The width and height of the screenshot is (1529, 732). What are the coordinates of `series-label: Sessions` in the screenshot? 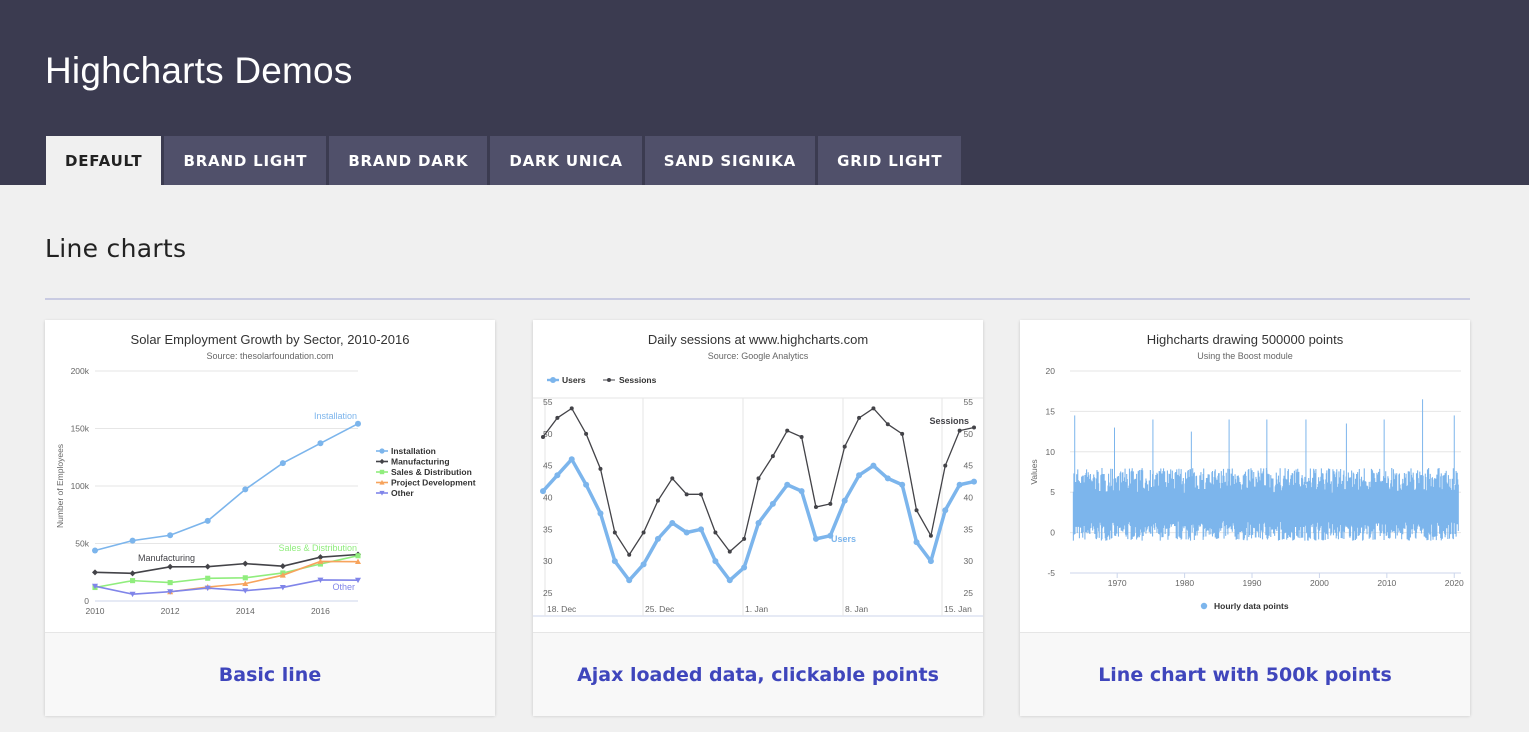 It's located at (949, 421).